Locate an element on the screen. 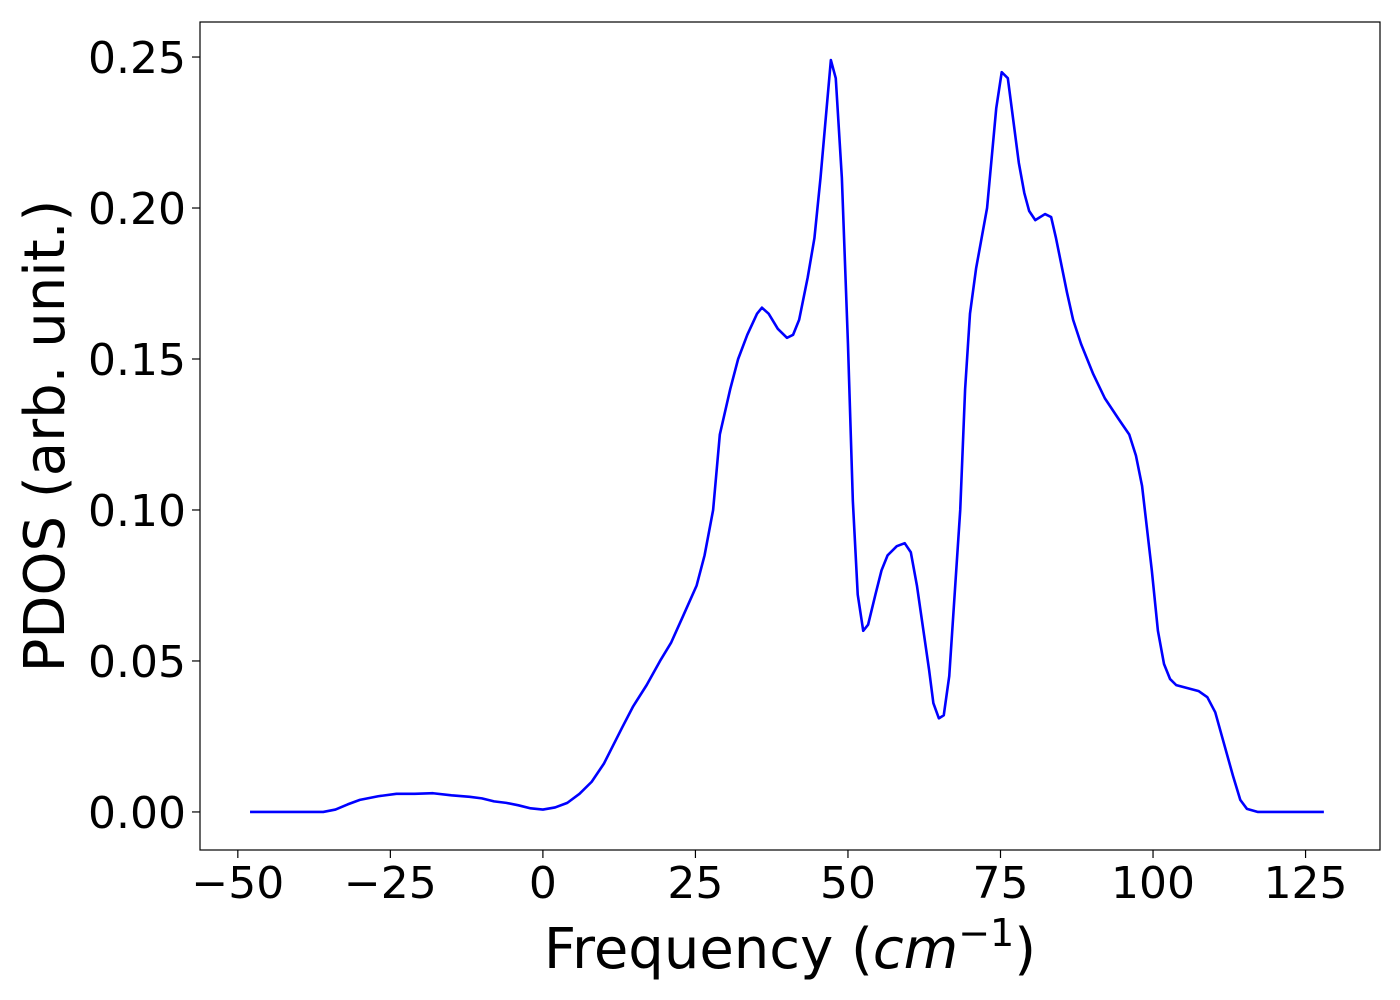 This screenshot has height=1000, width=1400. y-tick-label: 0.10 is located at coordinates (137, 511).